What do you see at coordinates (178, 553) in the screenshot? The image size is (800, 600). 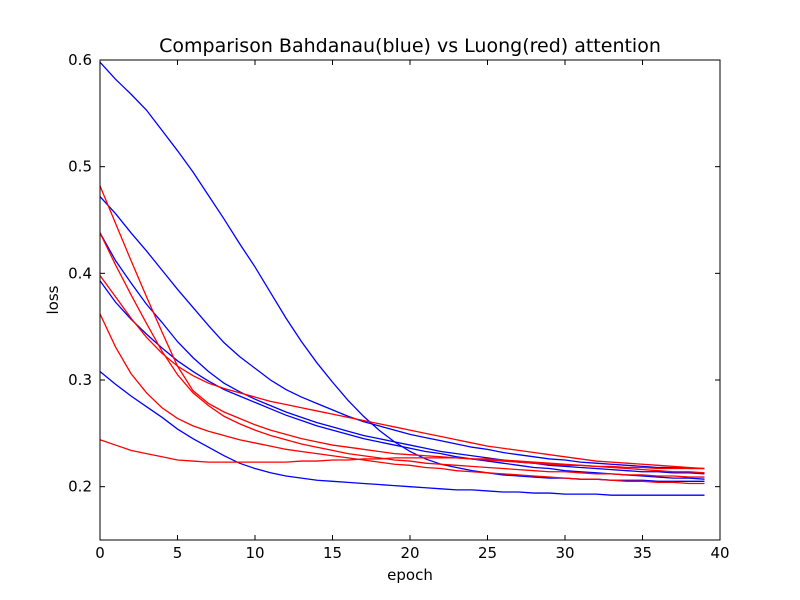 I see `x-tick-label: 5` at bounding box center [178, 553].